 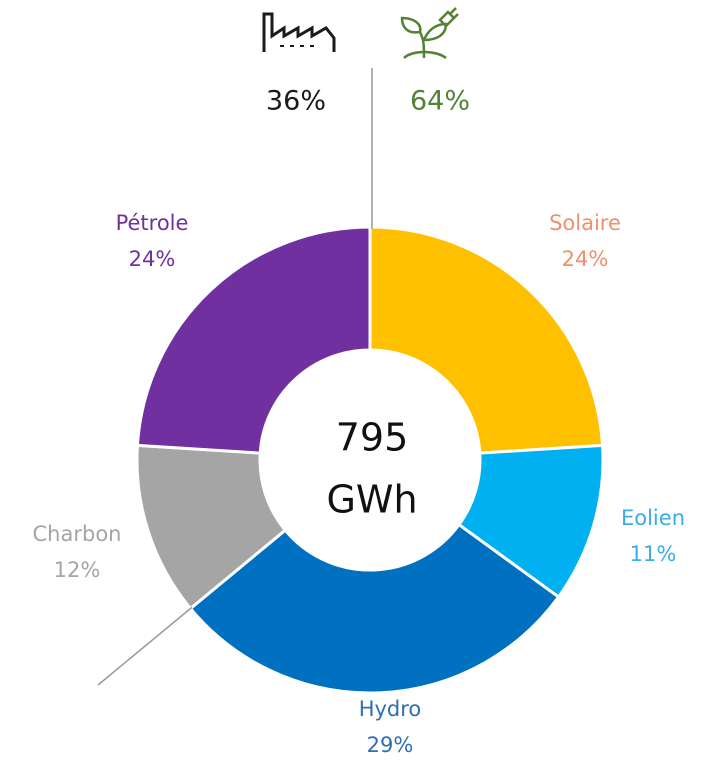 What do you see at coordinates (440, 101) in the screenshot?
I see `group-label: 64%` at bounding box center [440, 101].